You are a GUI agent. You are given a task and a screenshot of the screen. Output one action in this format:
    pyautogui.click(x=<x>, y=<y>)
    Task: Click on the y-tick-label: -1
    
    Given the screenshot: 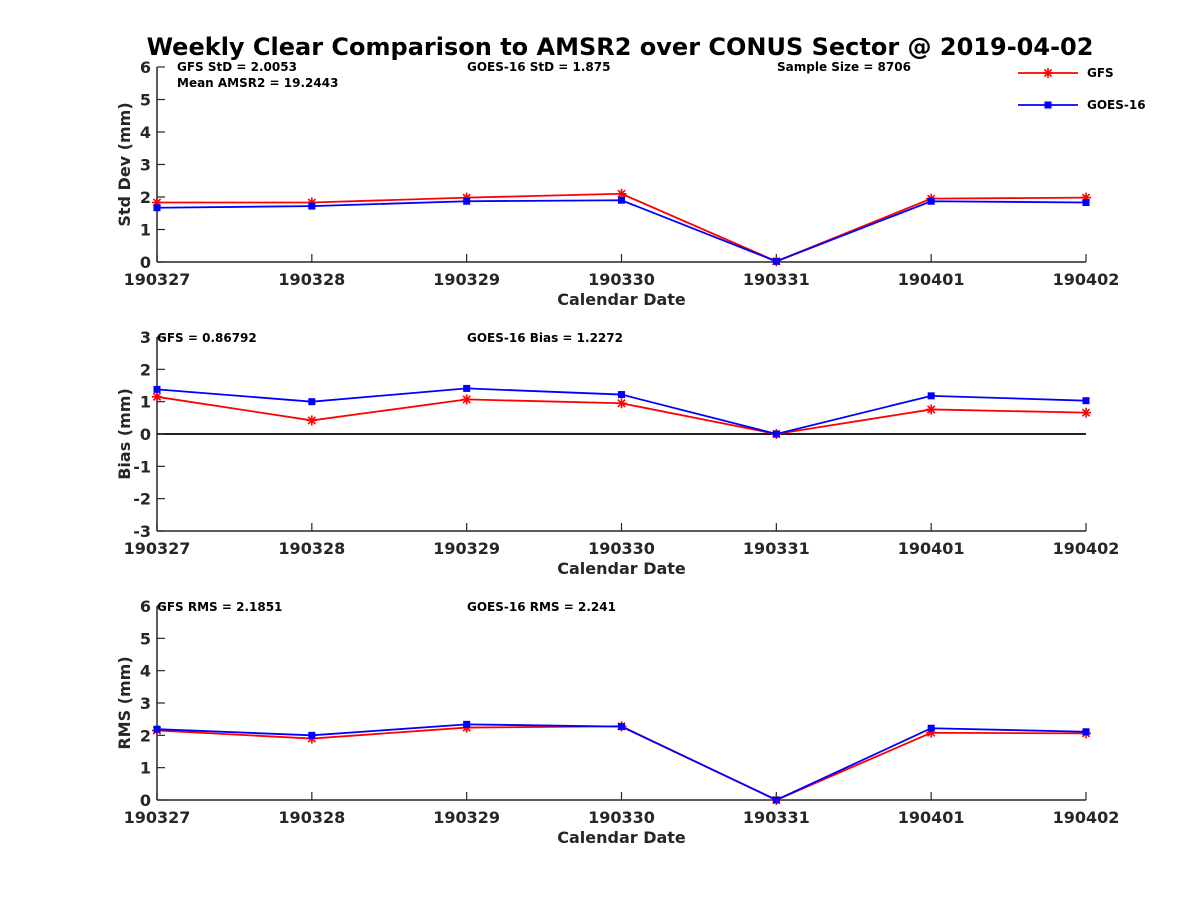 What is the action you would take?
    pyautogui.click(x=142, y=466)
    